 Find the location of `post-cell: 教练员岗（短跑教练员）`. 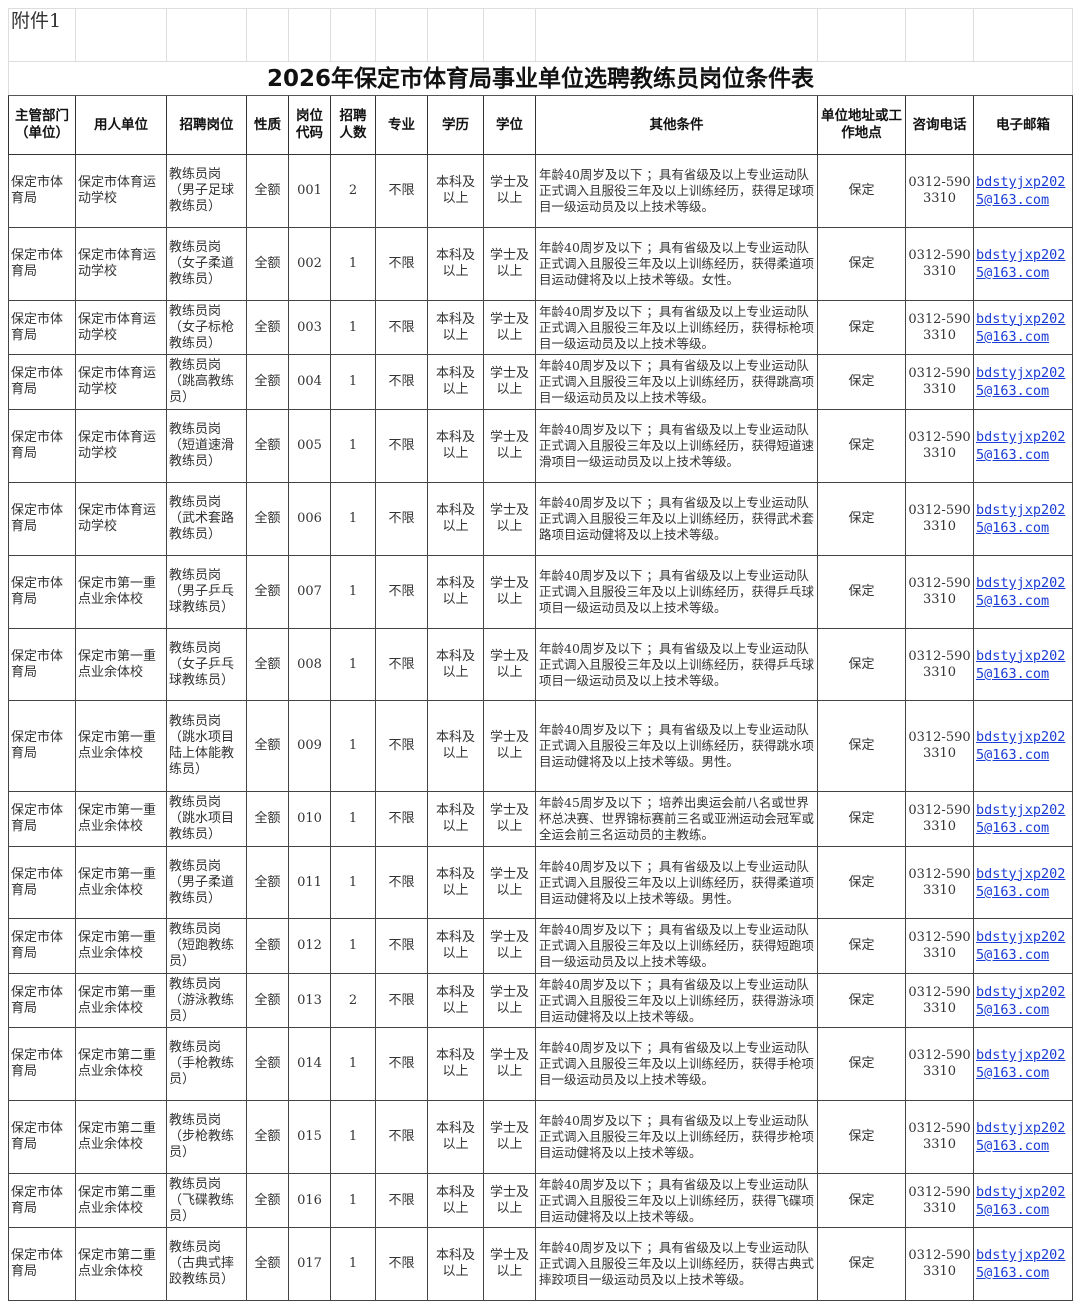

post-cell: 教练员岗（短跑教练员） is located at coordinates (206, 946).